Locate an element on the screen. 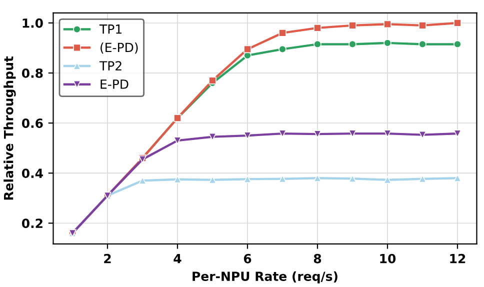  legend-label: E-PD is located at coordinates (114, 84).